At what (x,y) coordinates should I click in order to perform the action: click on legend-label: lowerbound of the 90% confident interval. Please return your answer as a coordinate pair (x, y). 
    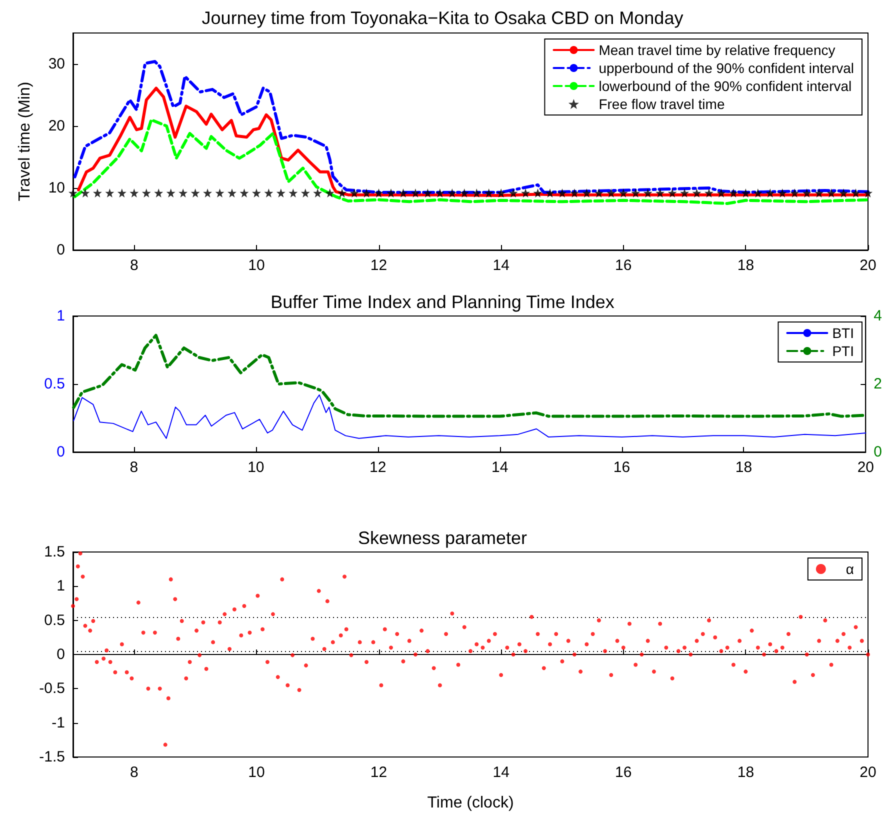
    Looking at the image, I should click on (725, 86).